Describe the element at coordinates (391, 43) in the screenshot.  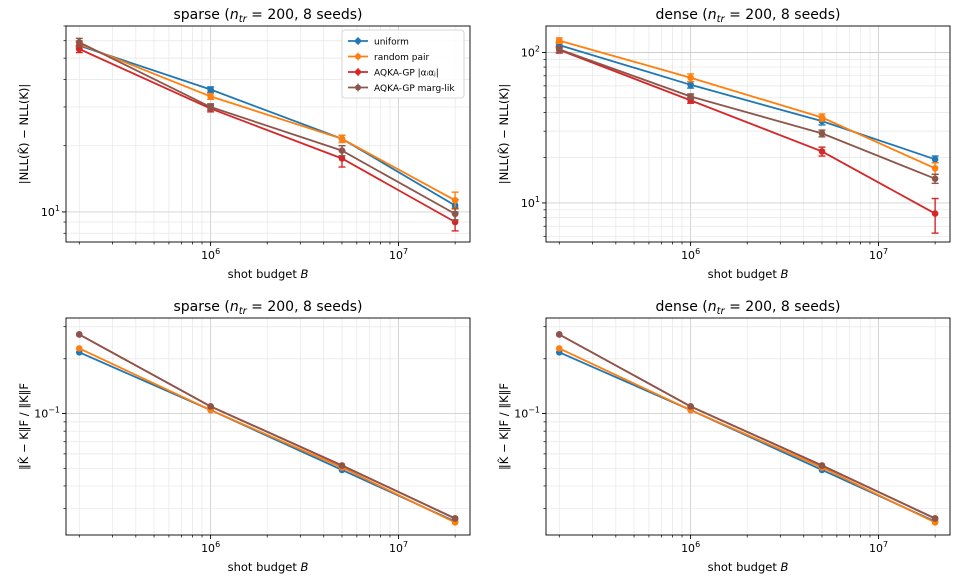
I see `legend-label-1: uniform` at that location.